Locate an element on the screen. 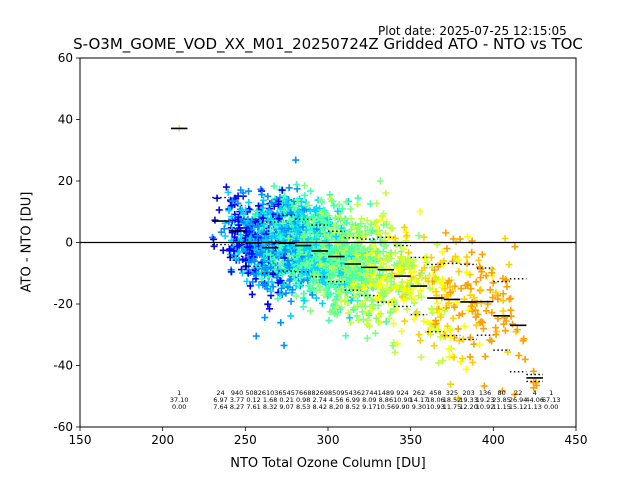  bin-count-label: 24 is located at coordinates (220, 393).